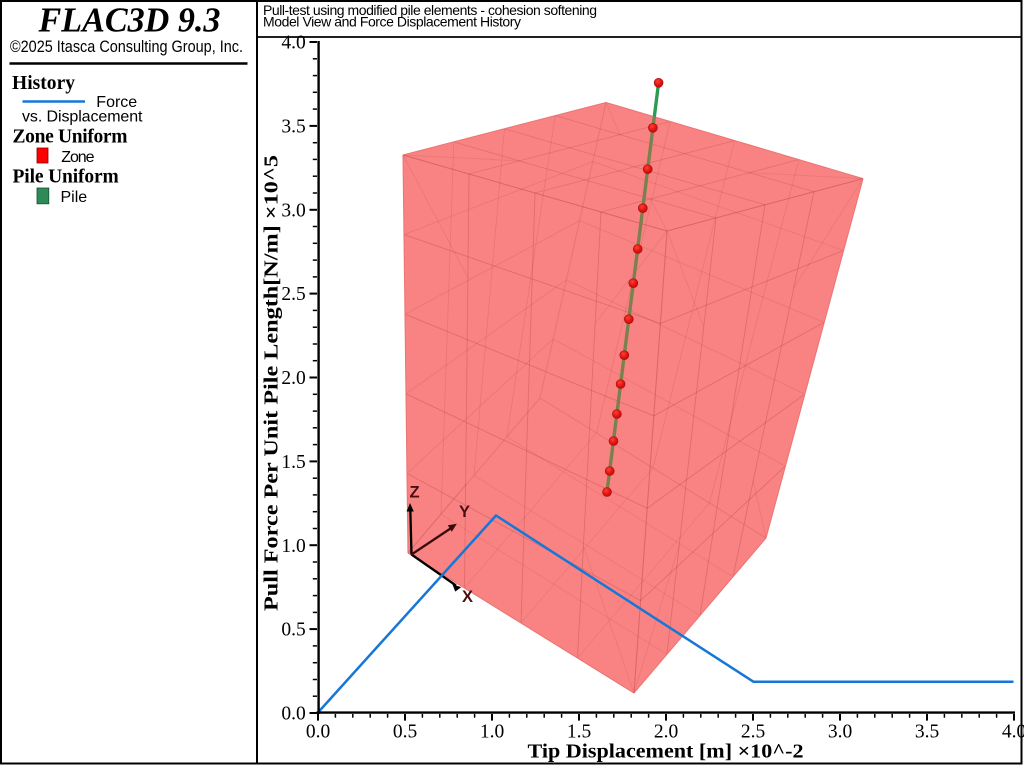  I want to click on svg-text: Y, so click(464, 512).